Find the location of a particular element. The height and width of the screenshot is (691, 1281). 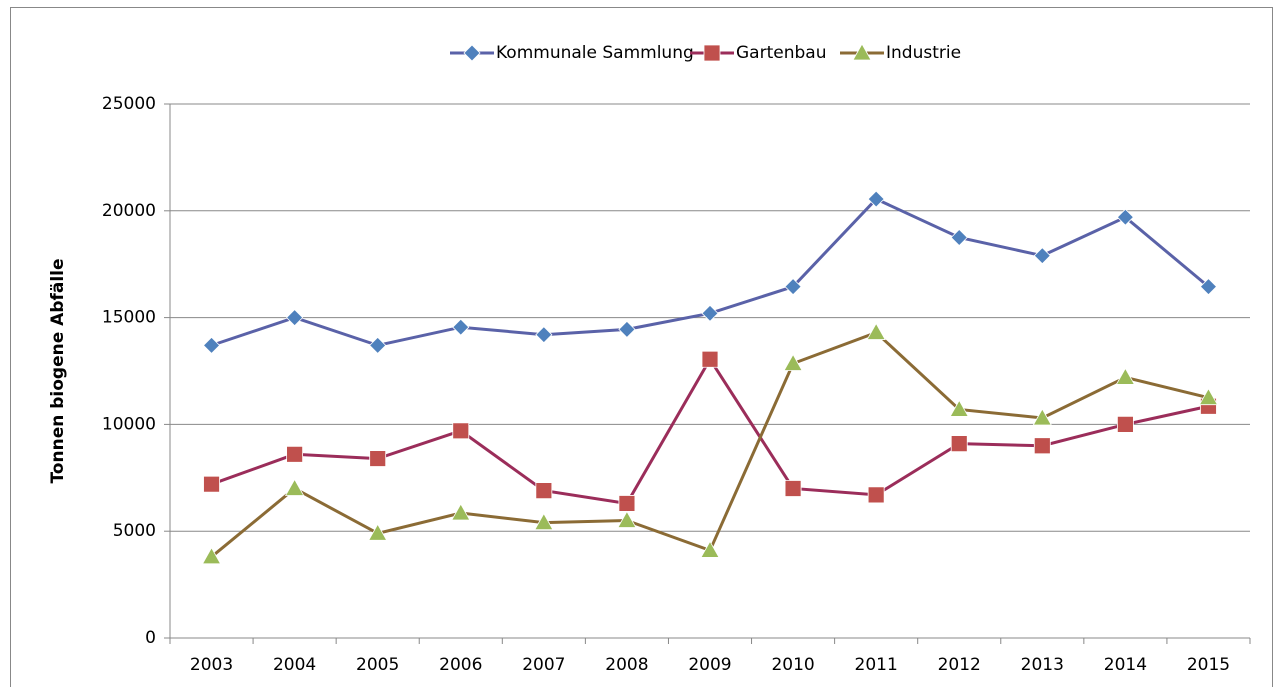

x-tick-label: 2014 is located at coordinates (1125, 665).